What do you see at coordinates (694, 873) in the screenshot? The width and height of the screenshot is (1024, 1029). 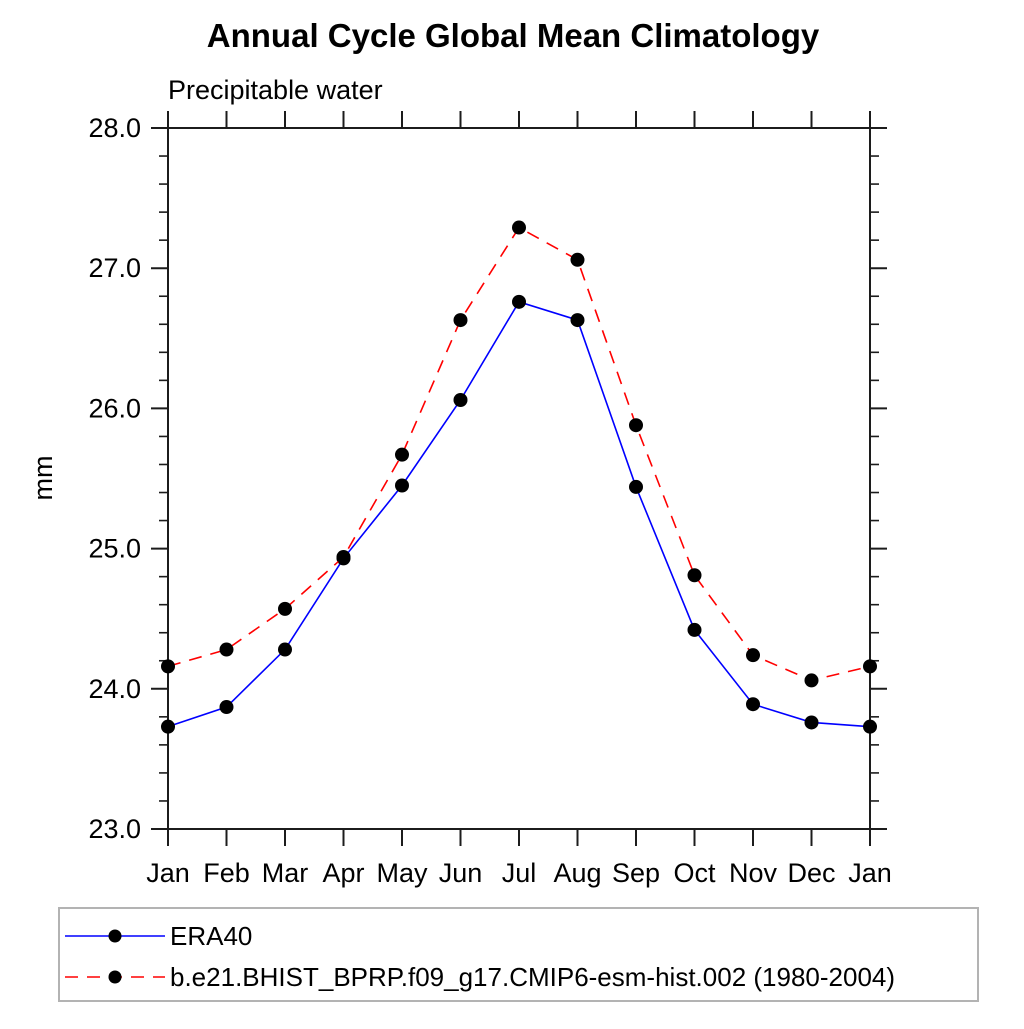 I see `x-tick-label: Oct` at bounding box center [694, 873].